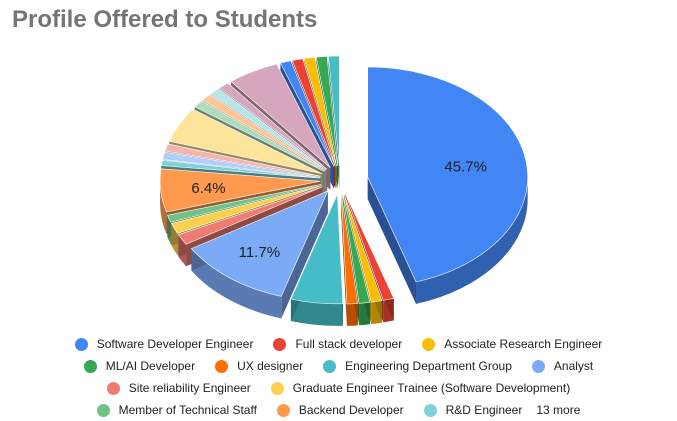 The width and height of the screenshot is (677, 421). I want to click on legend-item: Analyst, so click(562, 366).